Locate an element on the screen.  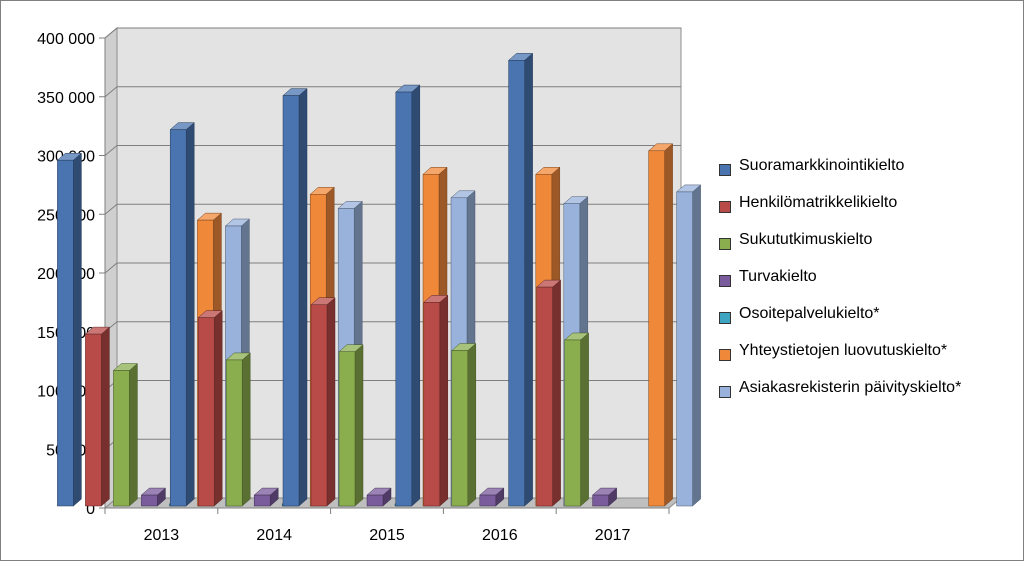
bar-Asiakasrekisterin päivityskielto* is located at coordinates (684, 349).